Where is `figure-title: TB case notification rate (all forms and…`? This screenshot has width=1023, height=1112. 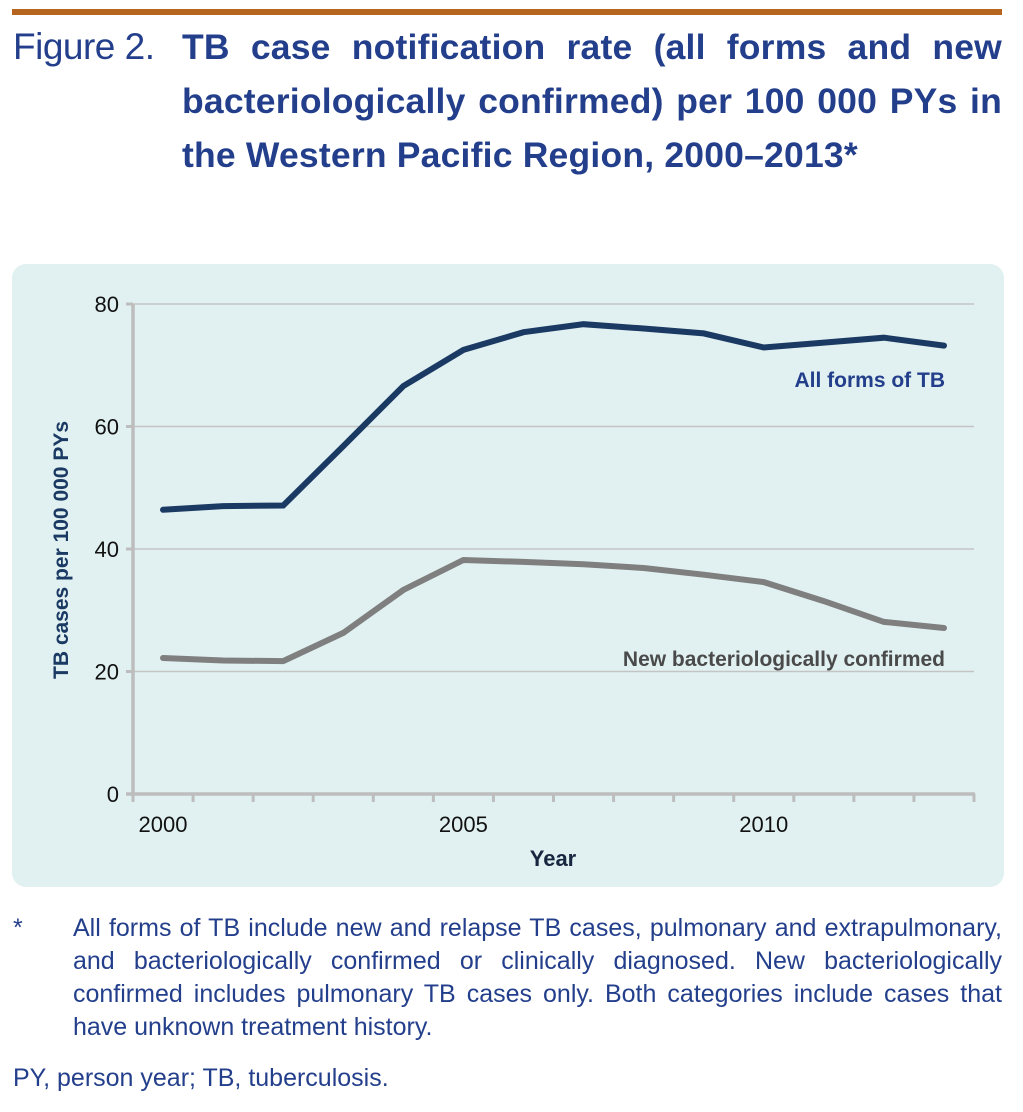
figure-title: TB case notification rate (all forms and… is located at coordinates (592, 101).